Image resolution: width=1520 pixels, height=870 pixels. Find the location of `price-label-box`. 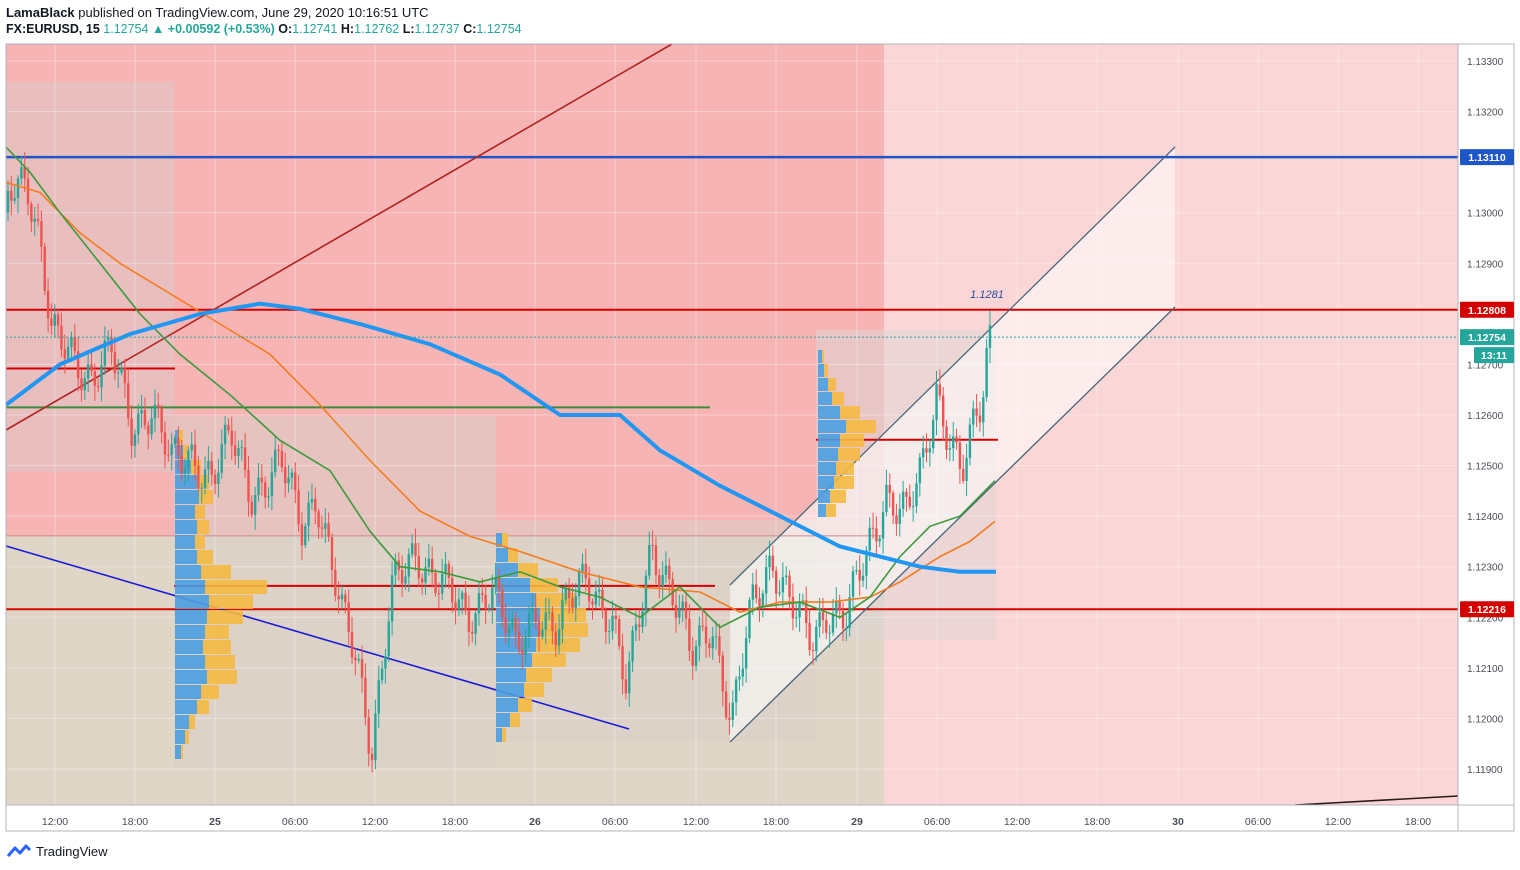

price-label-box is located at coordinates (1487, 309).